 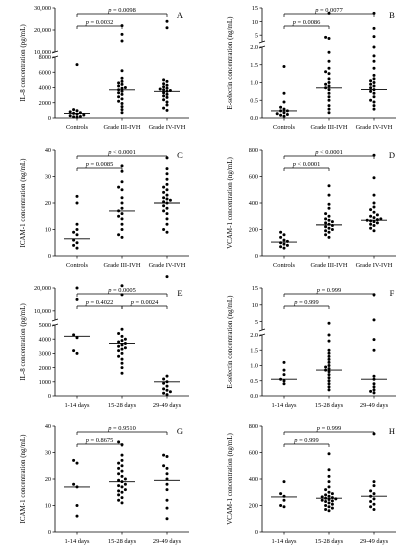 What do you see at coordinates (180, 15) in the screenshot?
I see `panel-letter: A` at bounding box center [180, 15].